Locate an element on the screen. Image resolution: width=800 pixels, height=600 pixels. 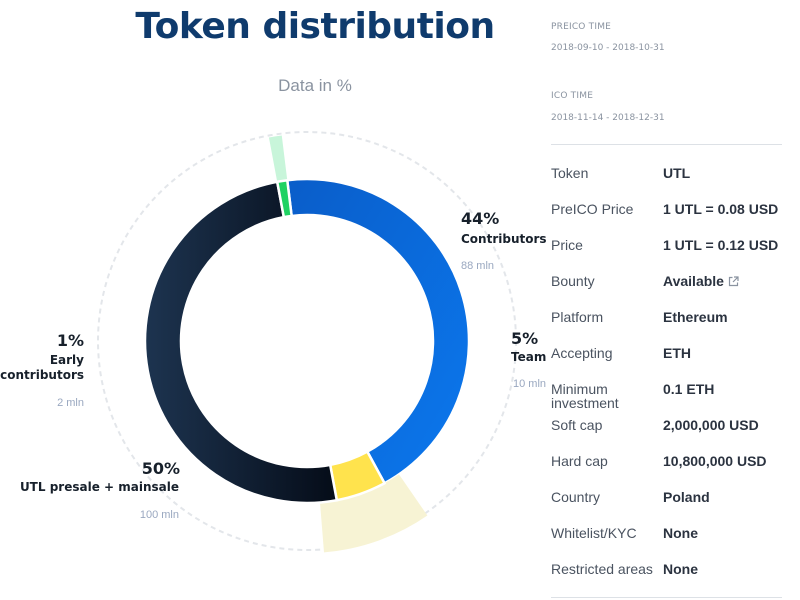
info-key: Hard cap is located at coordinates (579, 461).